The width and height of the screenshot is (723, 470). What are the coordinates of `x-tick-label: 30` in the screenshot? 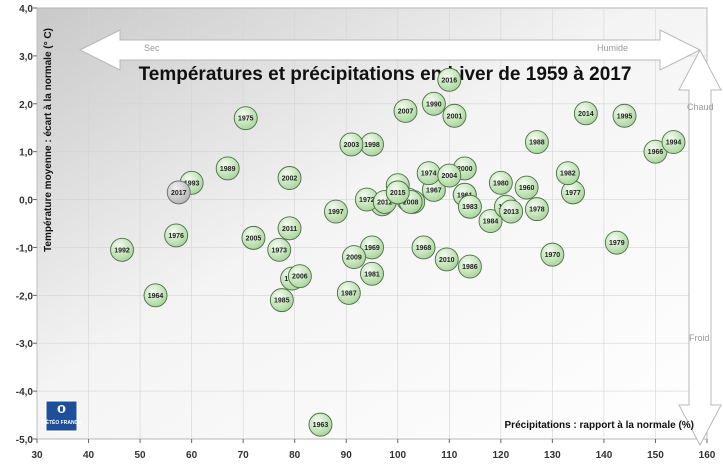 It's located at (37, 455).